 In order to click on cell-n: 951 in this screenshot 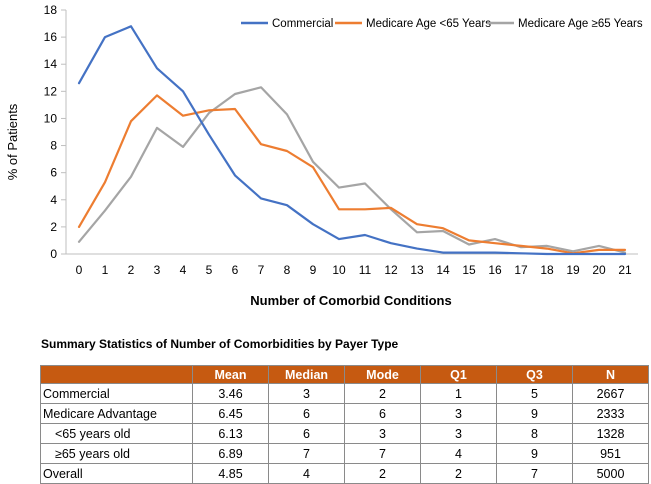, I will do `click(610, 453)`.